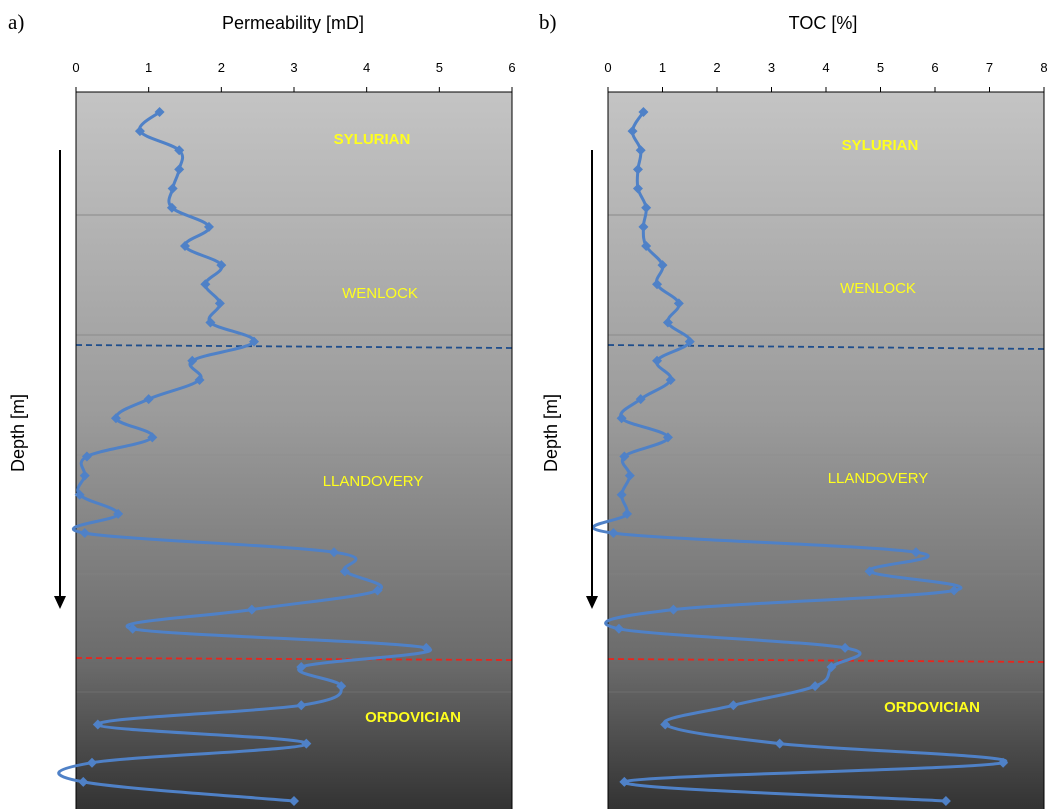 This screenshot has height=809, width=1048. What do you see at coordinates (989, 67) in the screenshot?
I see `panel-b-tick-label: 7` at bounding box center [989, 67].